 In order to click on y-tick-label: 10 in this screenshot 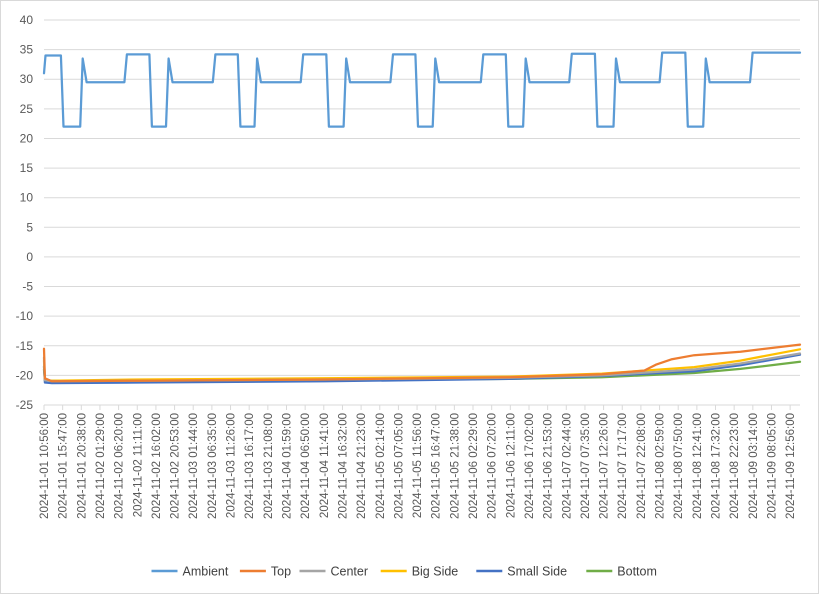, I will do `click(27, 198)`.